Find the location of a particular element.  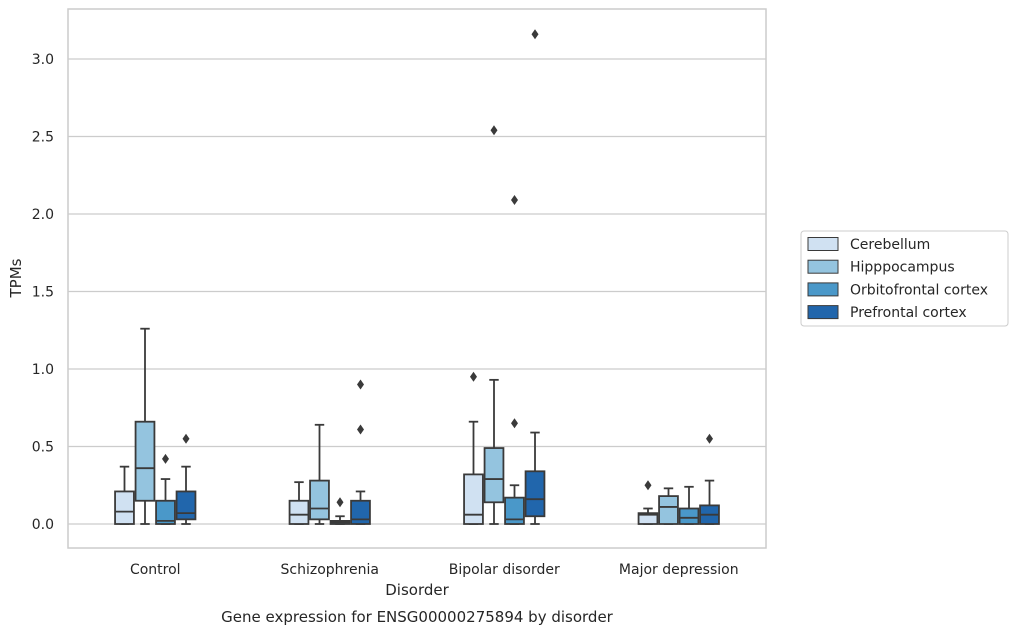

y-axis-ticks: 0.0 0.5 1.0 1.5 2.0 2.5 3.0 is located at coordinates (43, 292).